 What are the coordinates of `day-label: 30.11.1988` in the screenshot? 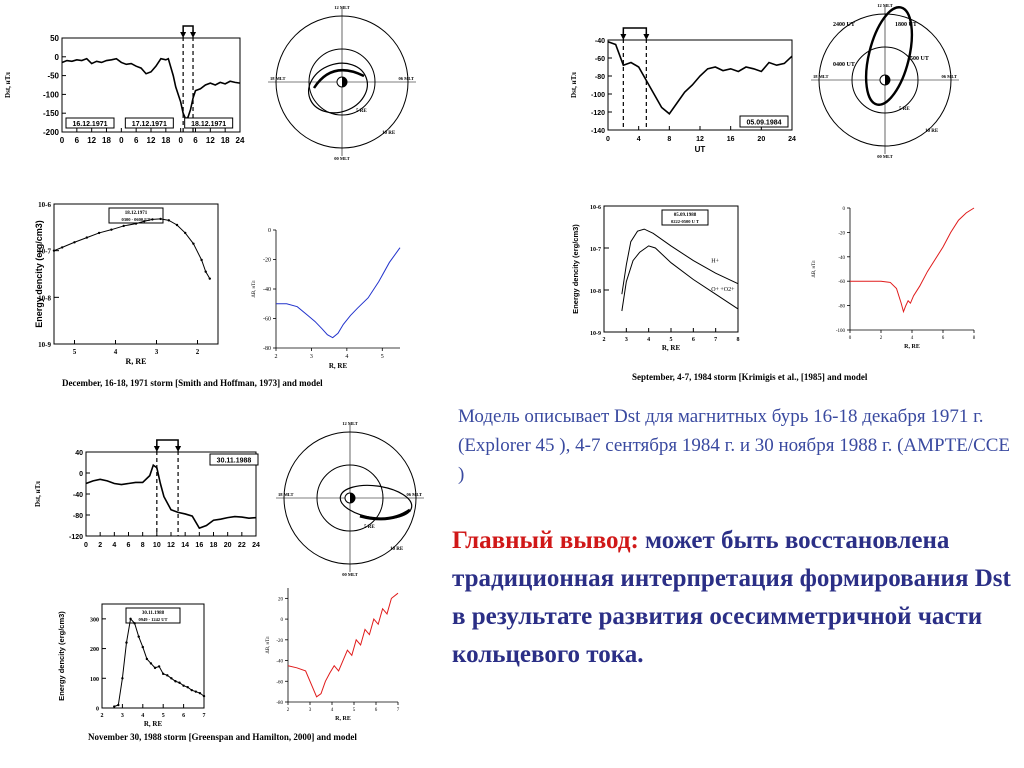 It's located at (234, 461).